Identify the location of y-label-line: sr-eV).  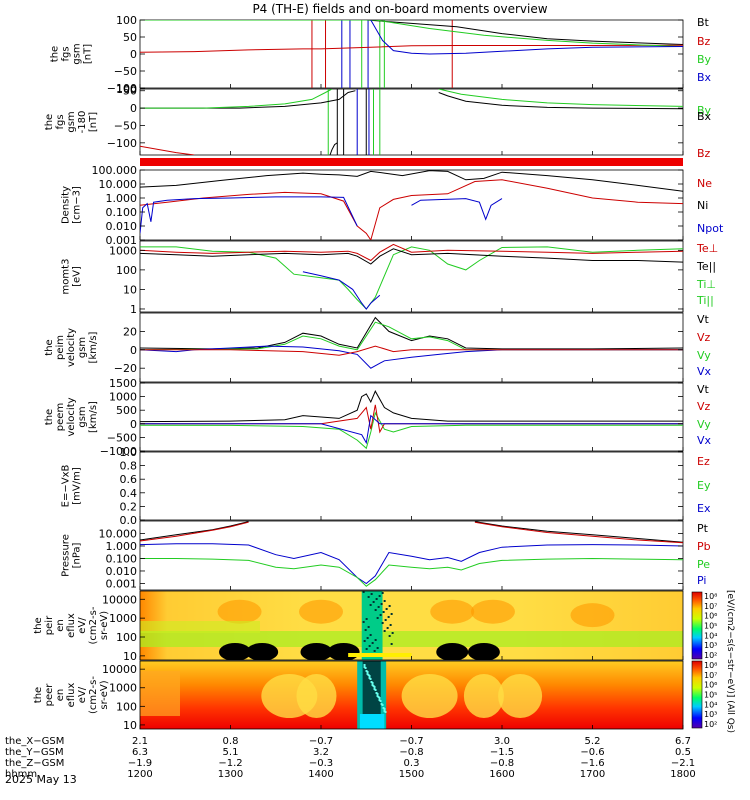
(104, 625).